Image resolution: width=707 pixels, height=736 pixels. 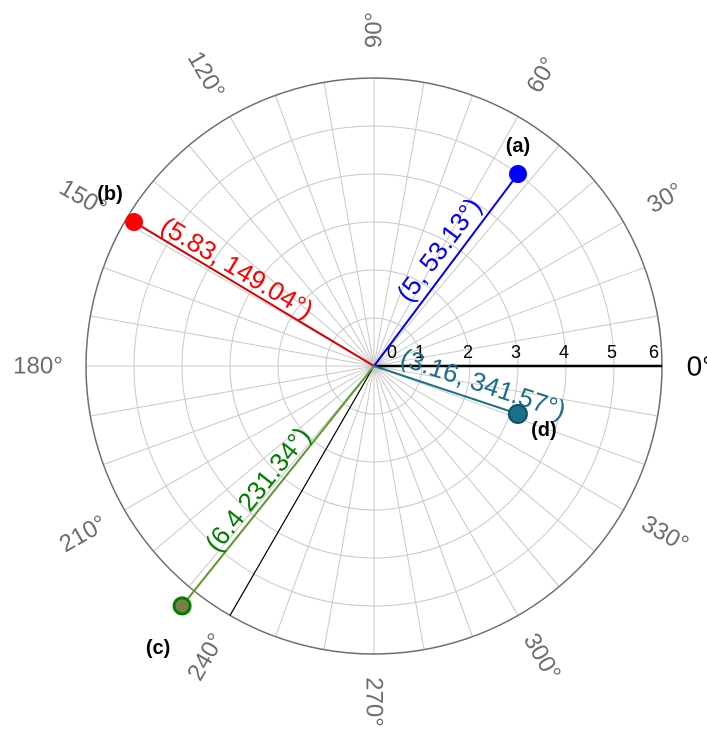 I want to click on angle-label-60: 60°, so click(x=542, y=75).